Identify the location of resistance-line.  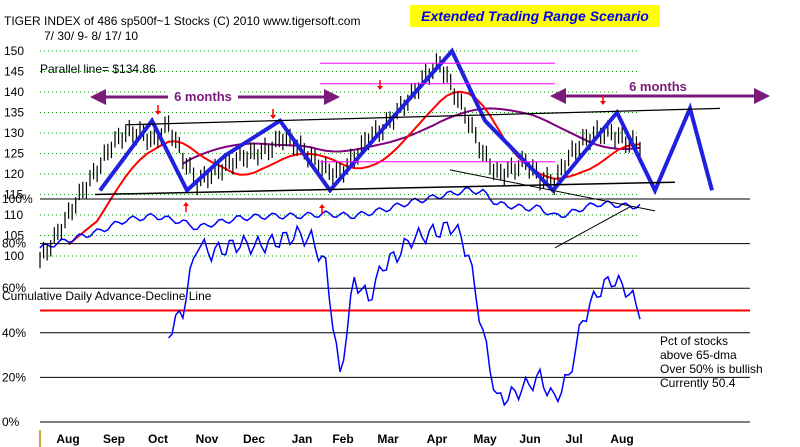
(422, 116).